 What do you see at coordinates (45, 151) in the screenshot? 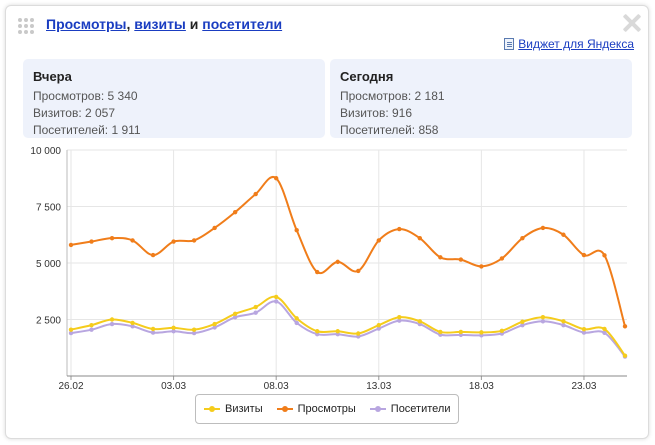
I see `y-tick-label: 10 000` at bounding box center [45, 151].